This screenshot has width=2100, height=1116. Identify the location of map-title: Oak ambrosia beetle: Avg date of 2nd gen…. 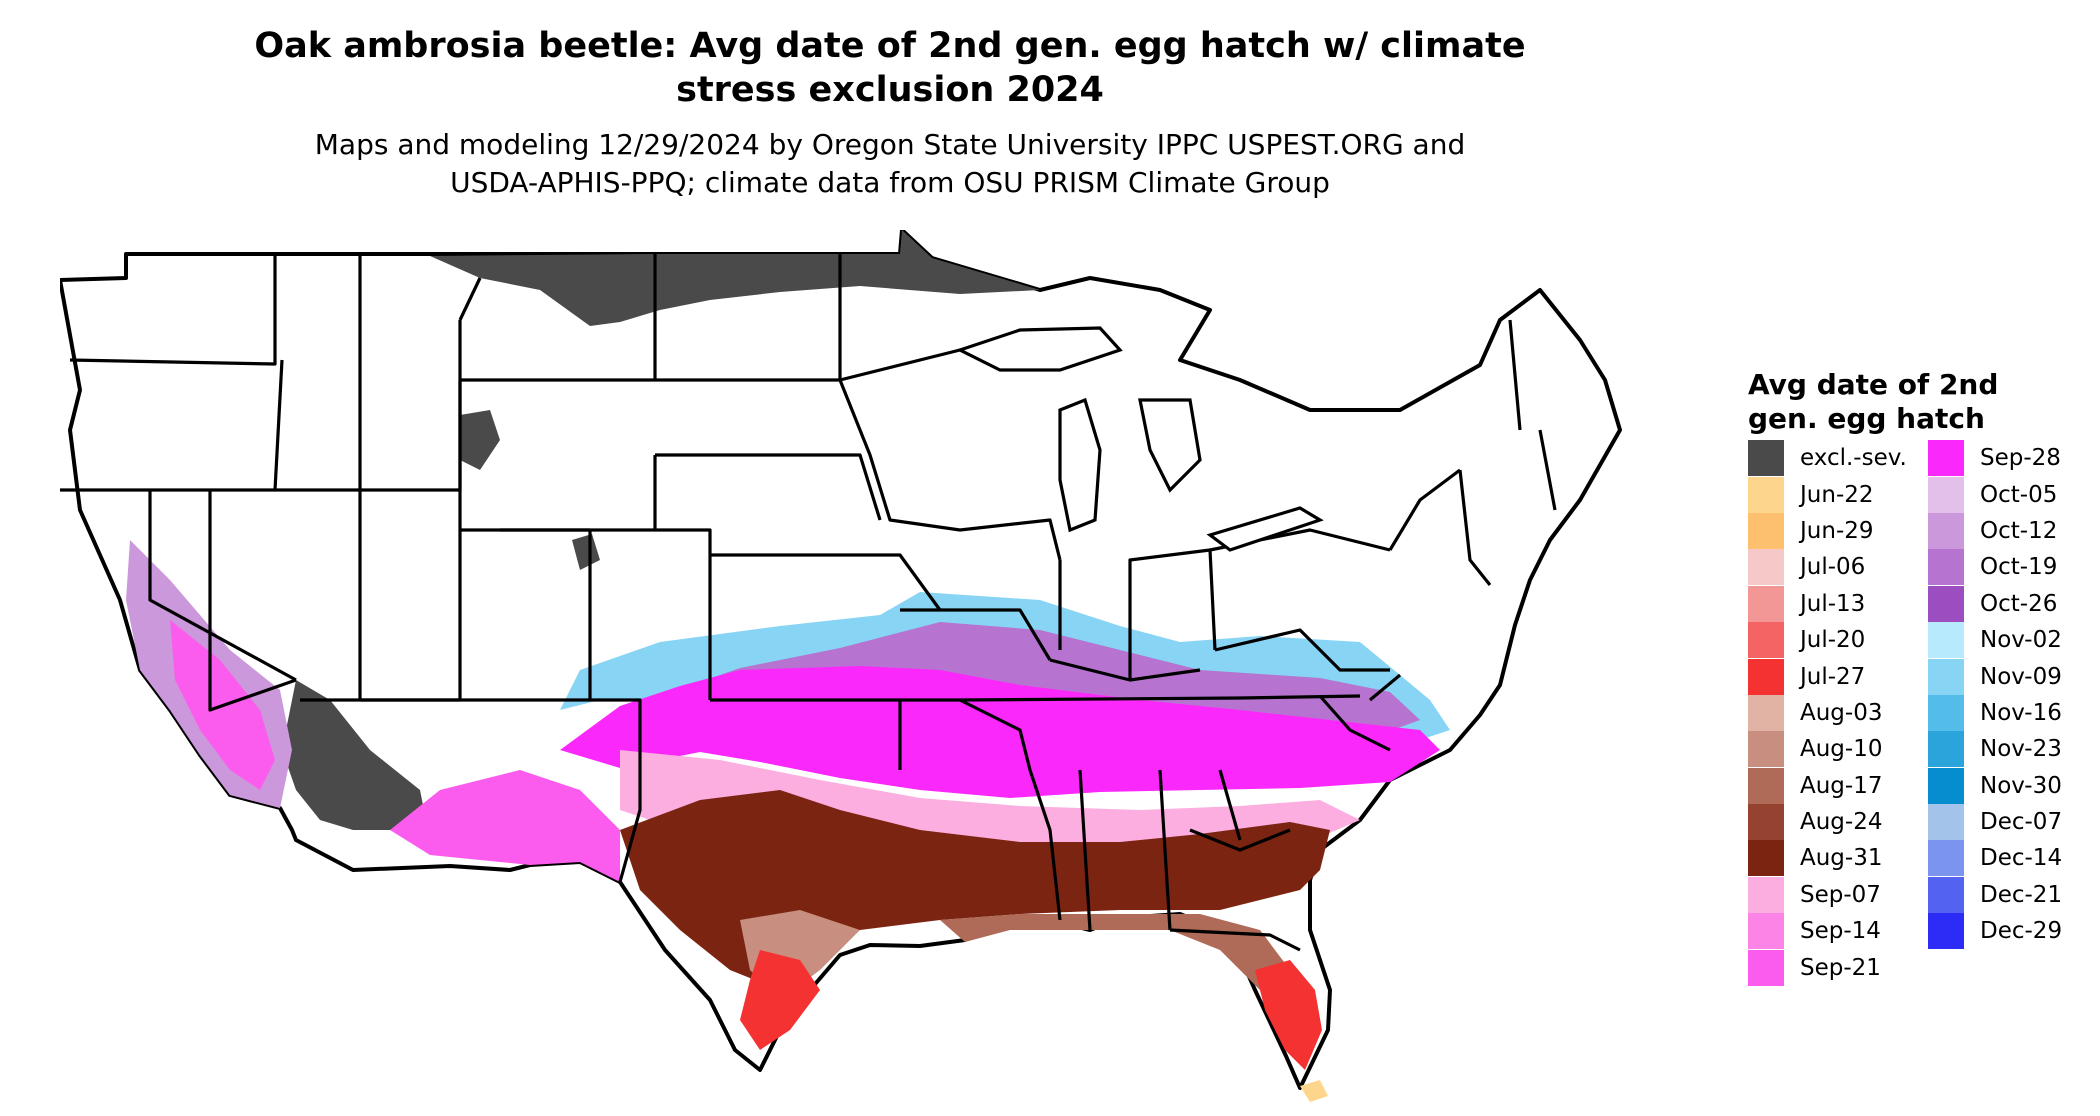
(890, 68).